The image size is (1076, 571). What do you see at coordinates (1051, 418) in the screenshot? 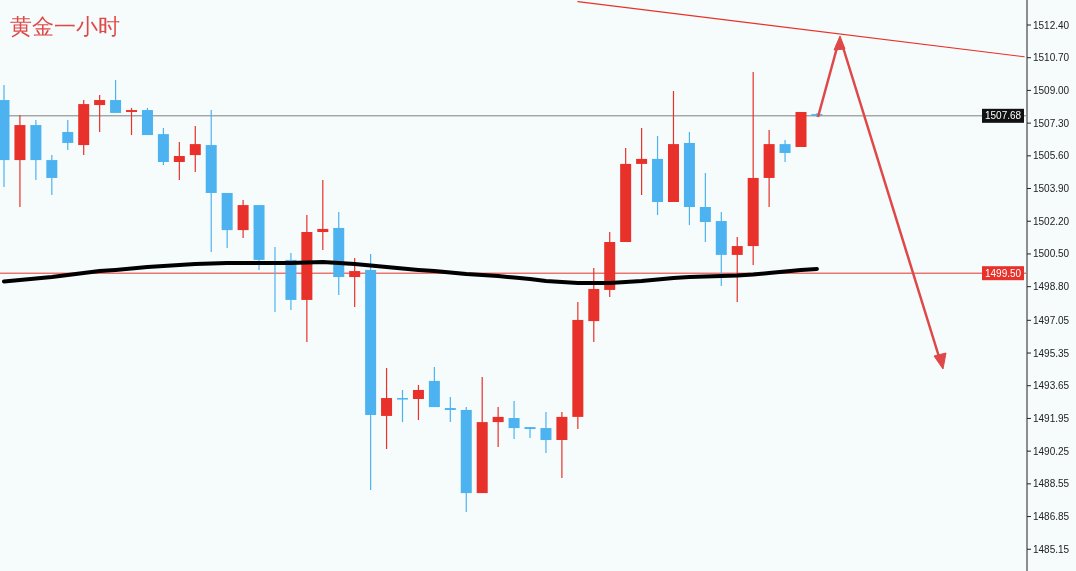
I see `y-tick-label: 1491.95` at bounding box center [1051, 418].